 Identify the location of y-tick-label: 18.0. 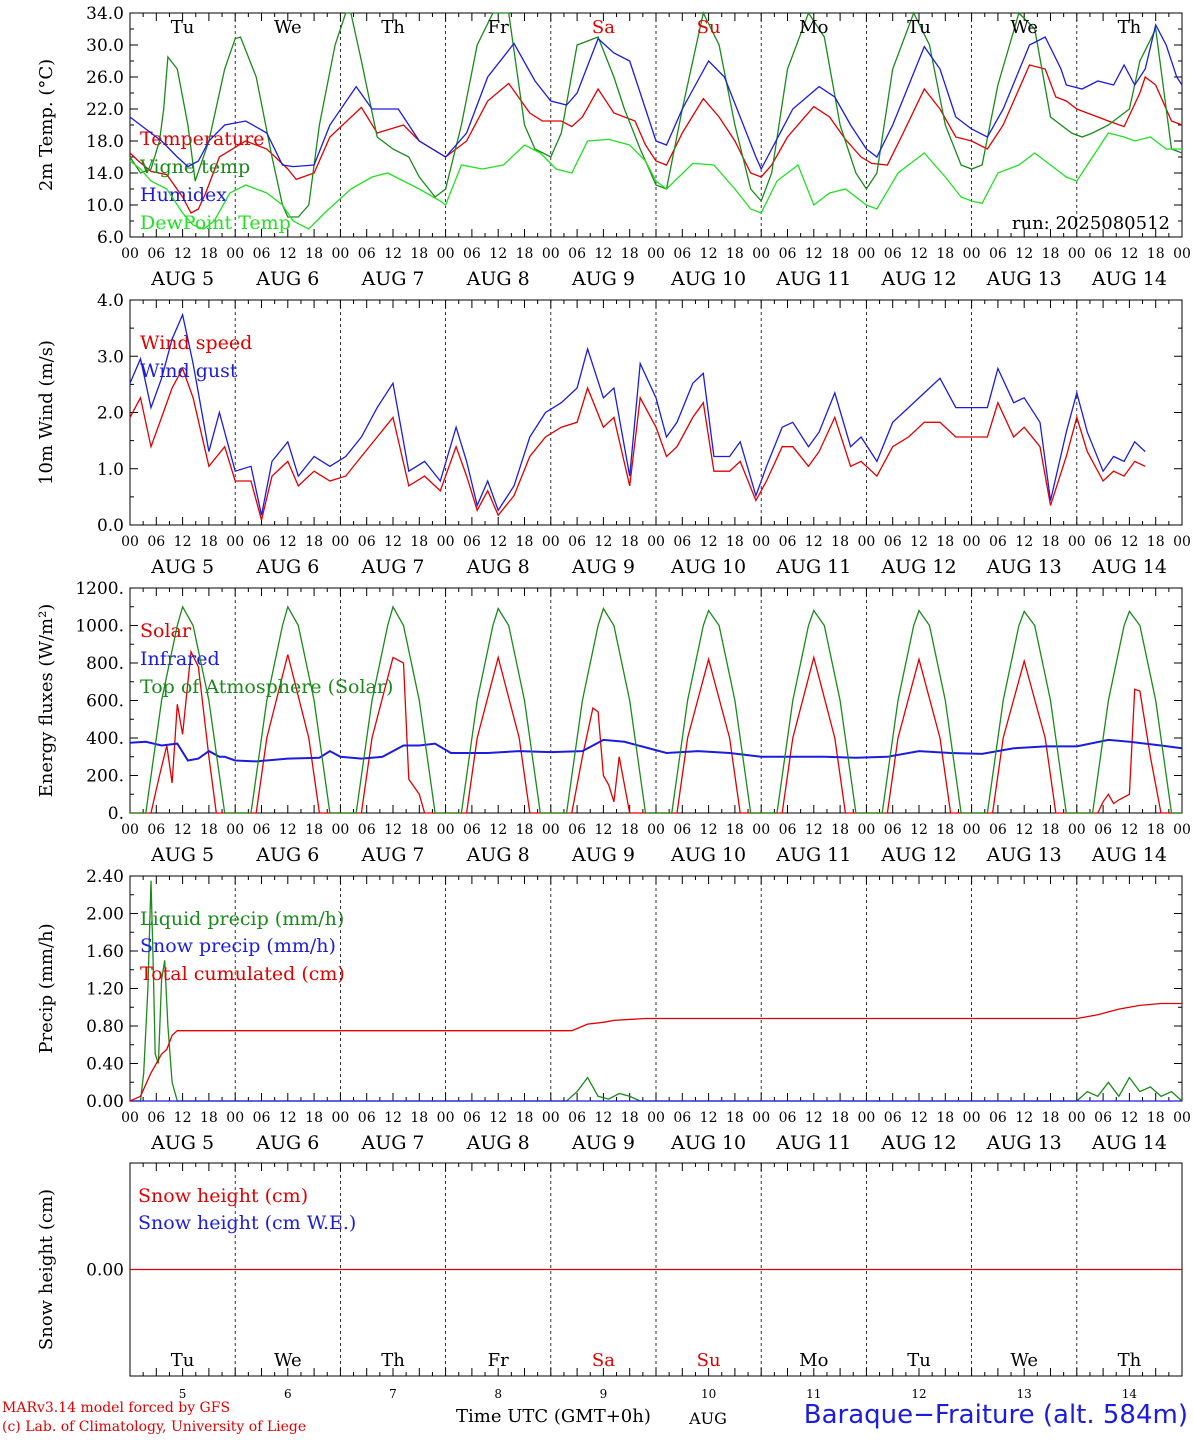
(105, 142).